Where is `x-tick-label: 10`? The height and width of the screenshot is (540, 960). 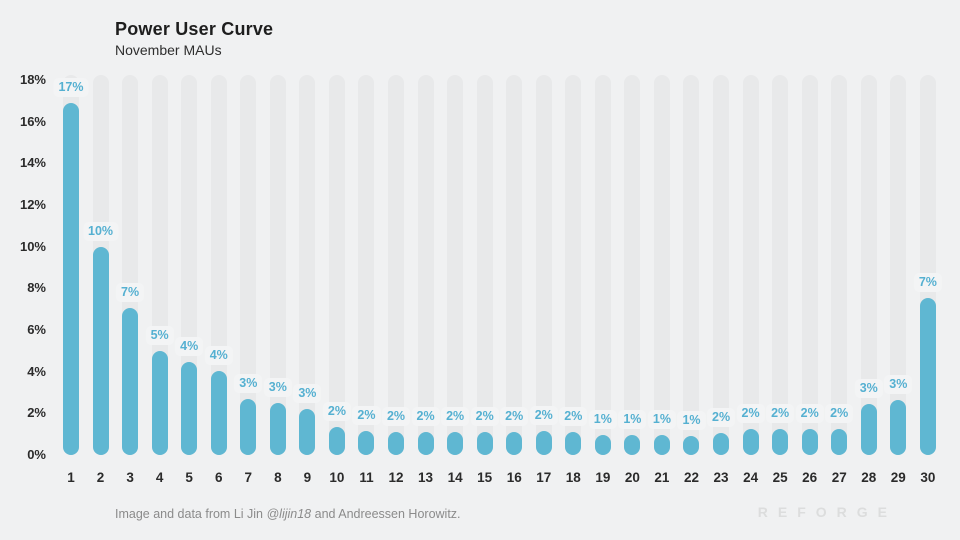 x-tick-label: 10 is located at coordinates (337, 477).